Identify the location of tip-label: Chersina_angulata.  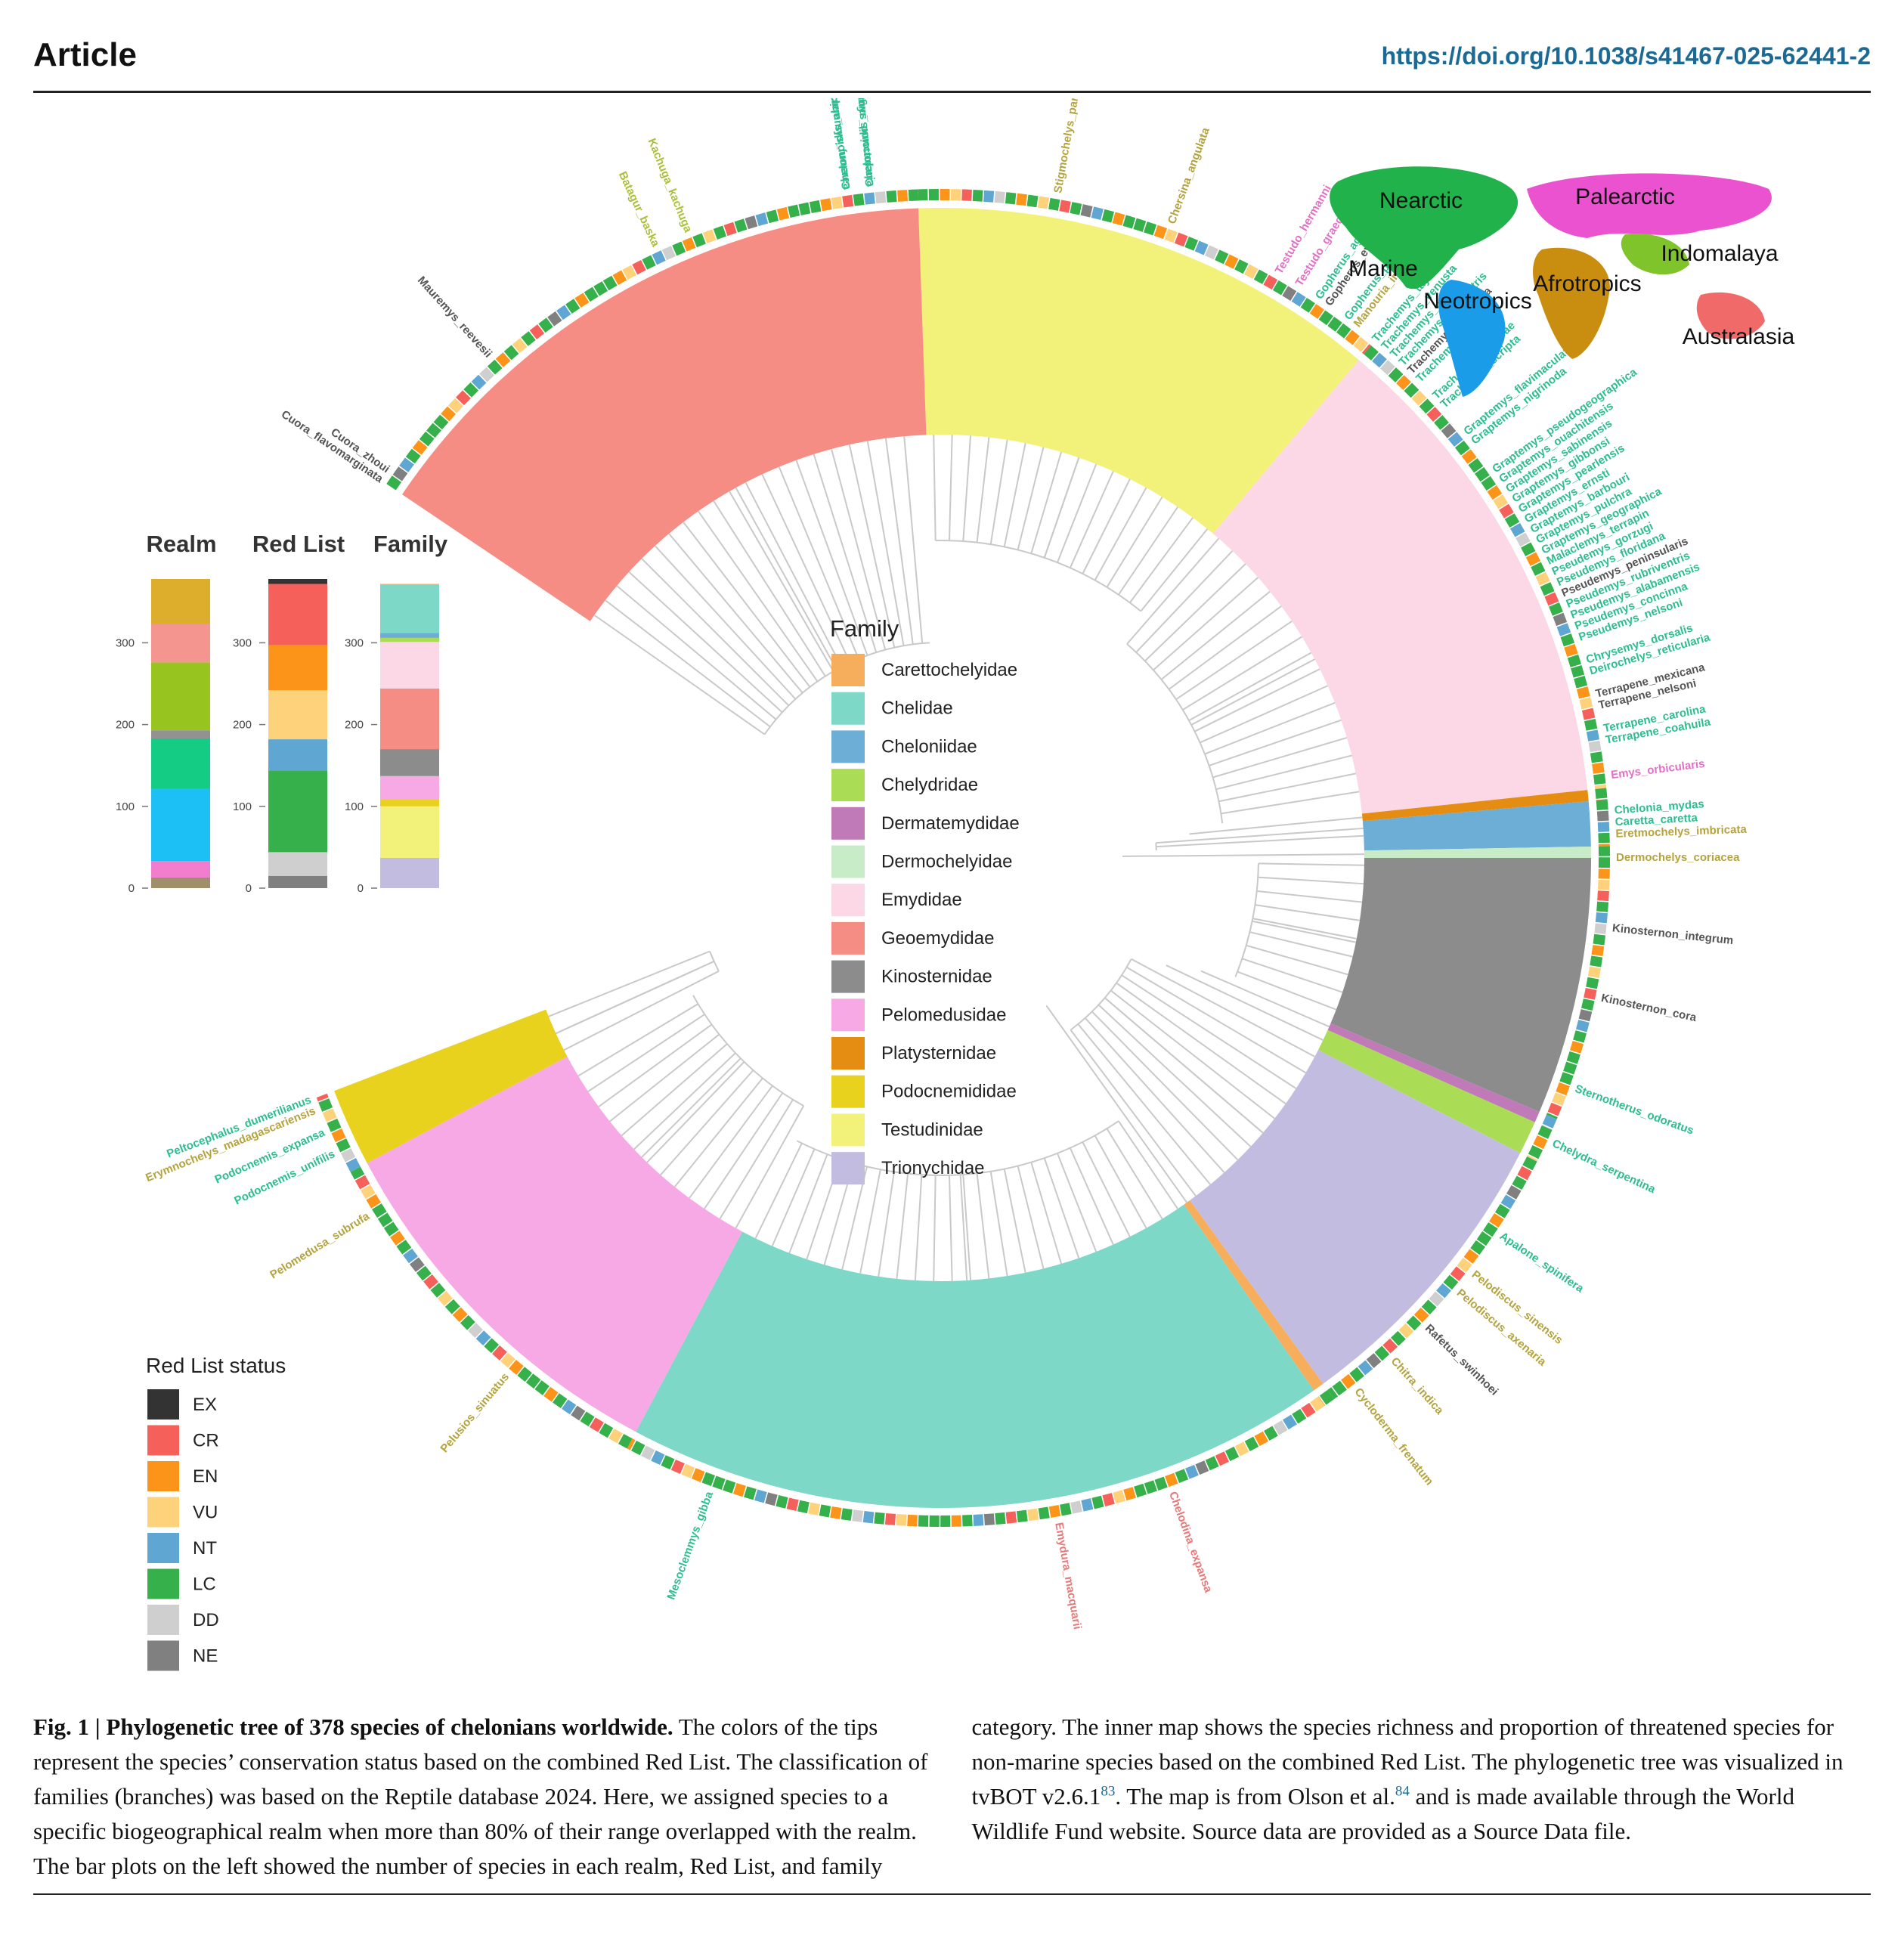
(1189, 175).